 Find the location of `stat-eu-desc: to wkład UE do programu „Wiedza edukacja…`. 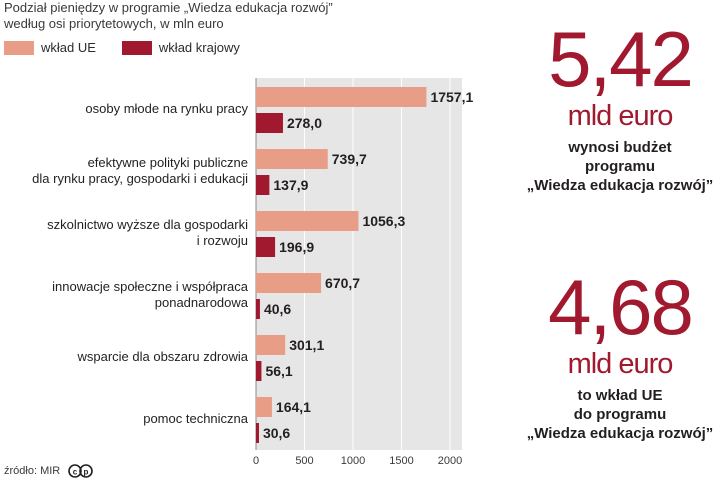

stat-eu-desc: to wkład UE do programu „Wiedza edukacja… is located at coordinates (620, 414).